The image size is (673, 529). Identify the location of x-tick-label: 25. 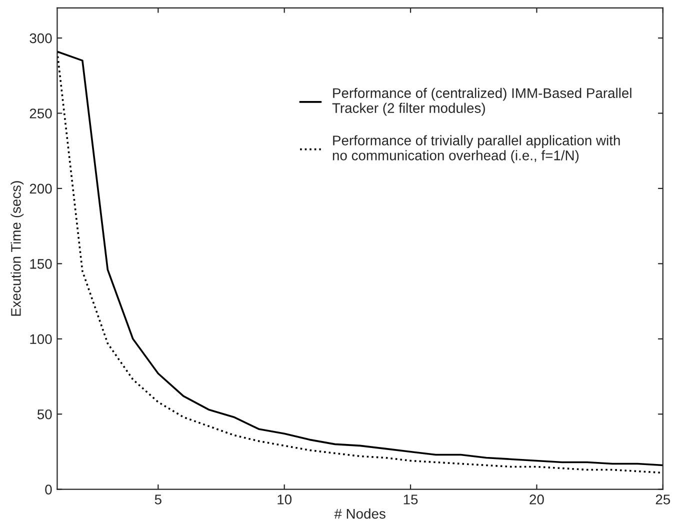
(663, 499).